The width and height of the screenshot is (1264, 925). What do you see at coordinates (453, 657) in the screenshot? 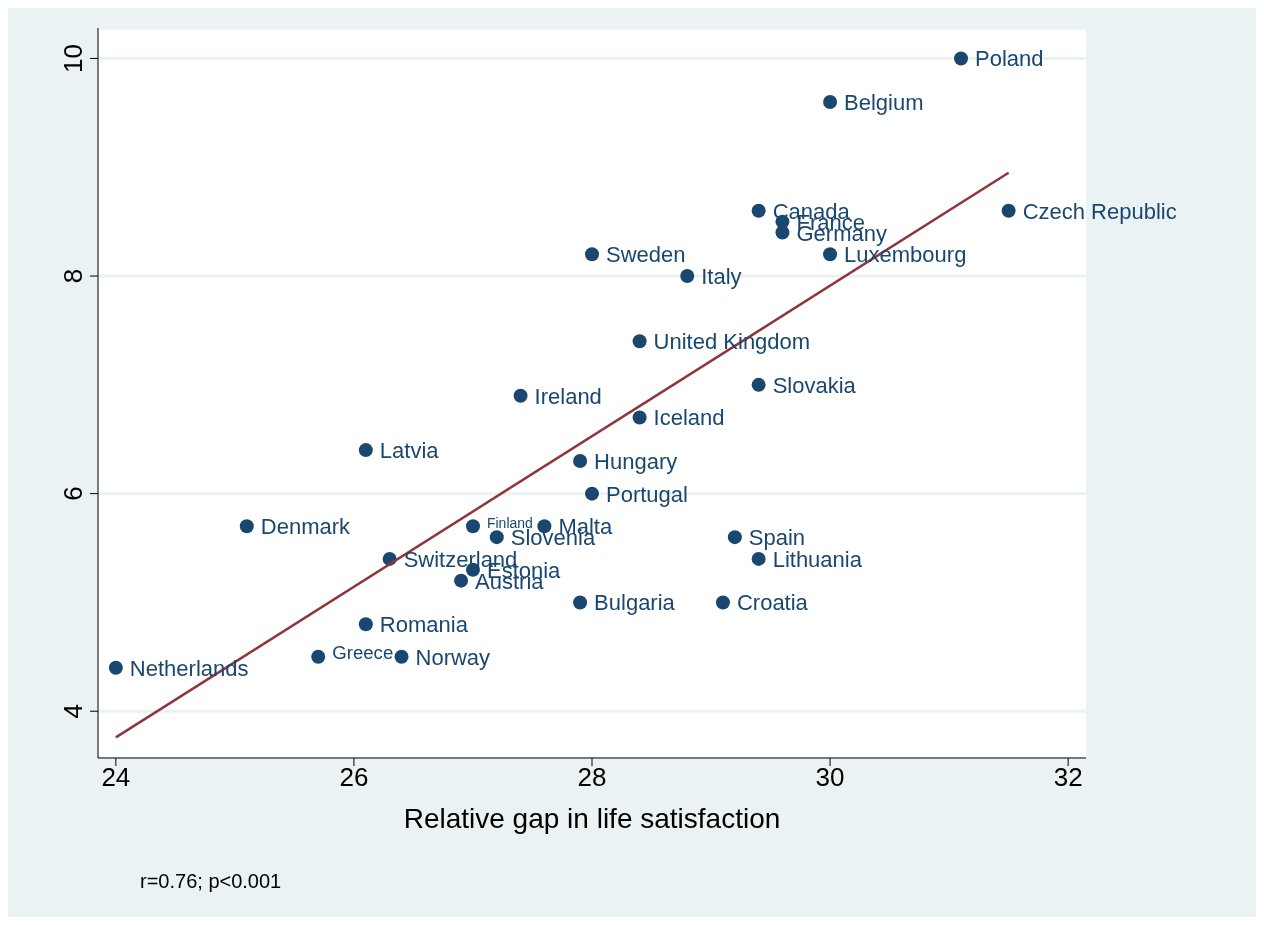
I see `annotation: Norway` at bounding box center [453, 657].